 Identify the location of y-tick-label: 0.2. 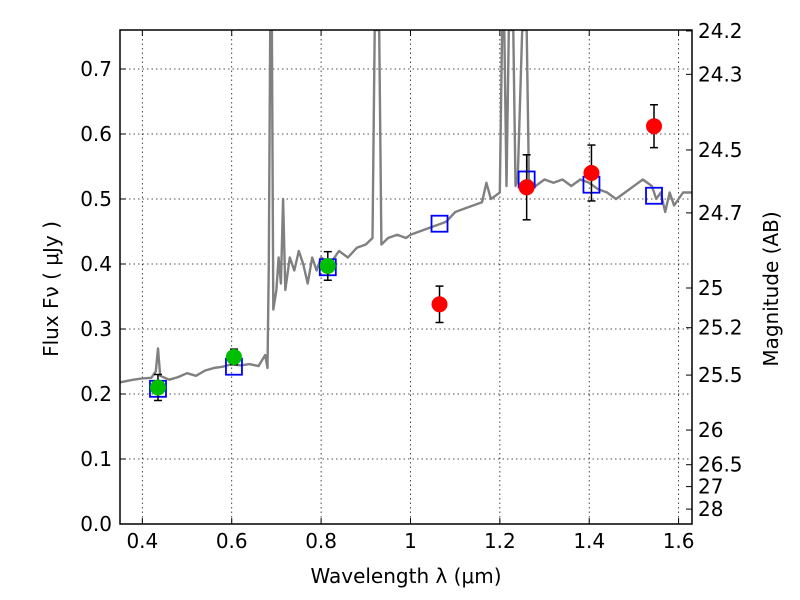
(96, 394).